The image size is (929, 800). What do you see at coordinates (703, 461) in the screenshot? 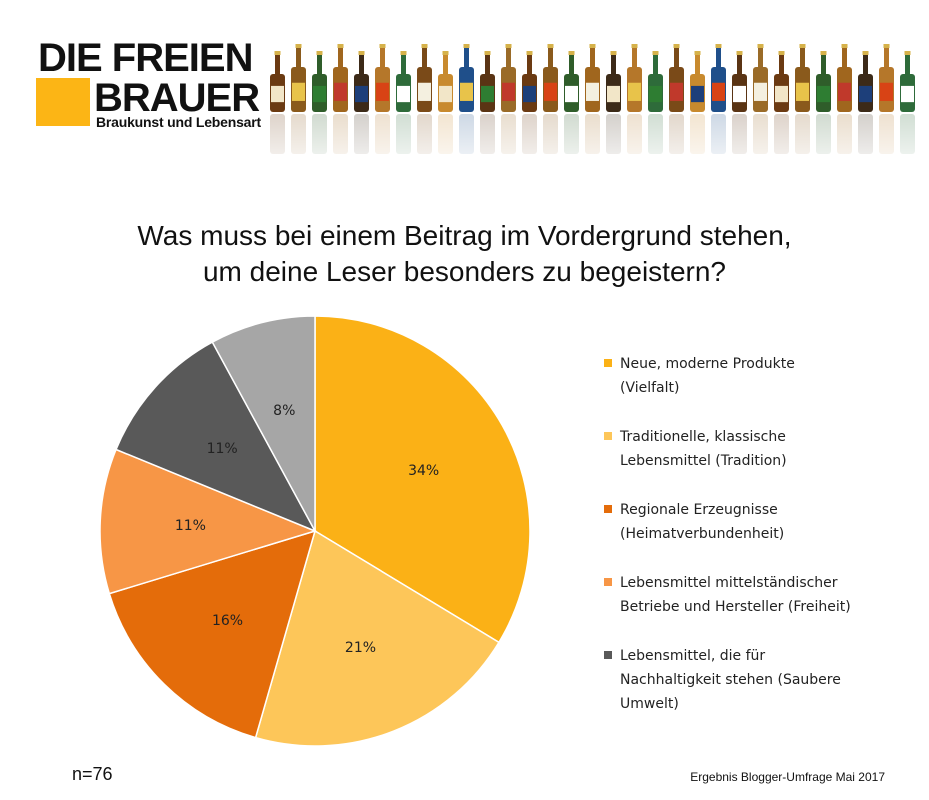
I see `legend-label-line: Lebensmittel (Tradition)` at bounding box center [703, 461].